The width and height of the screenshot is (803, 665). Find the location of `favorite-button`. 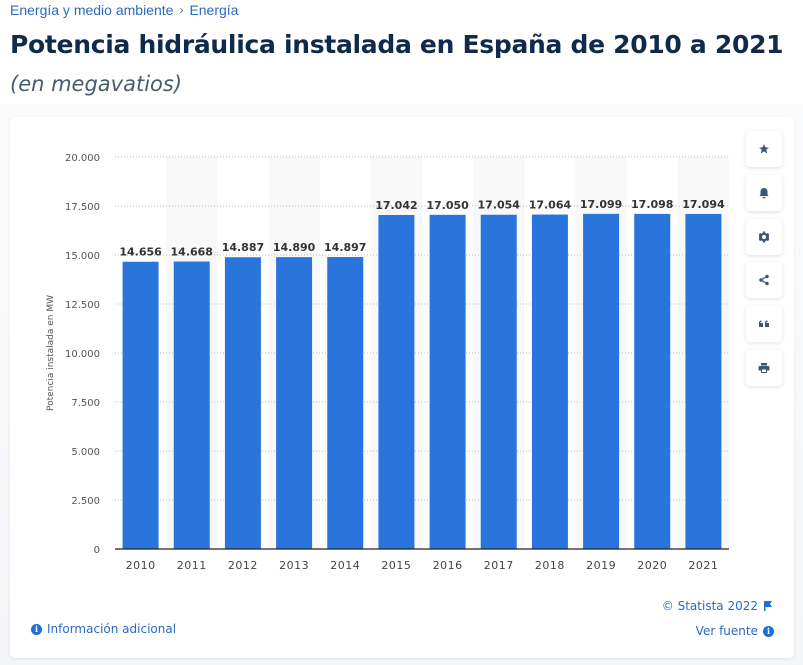

favorite-button is located at coordinates (764, 149).